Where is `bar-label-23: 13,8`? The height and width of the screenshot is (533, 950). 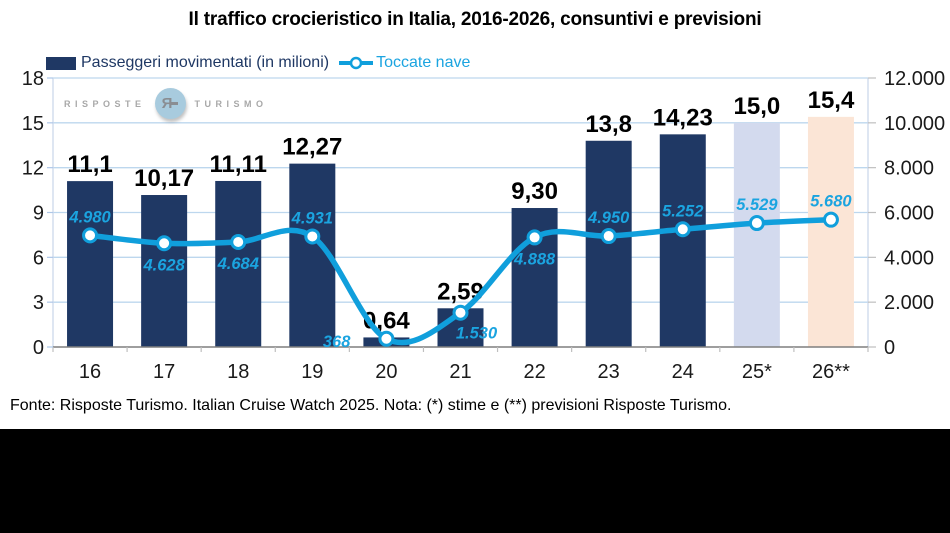 bar-label-23: 13,8 is located at coordinates (608, 124).